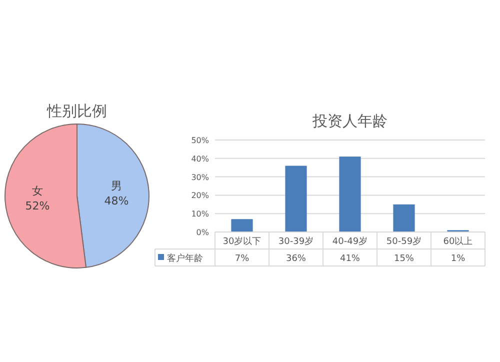  I want to click on x-tick-label: 40-49岁, so click(350, 241).